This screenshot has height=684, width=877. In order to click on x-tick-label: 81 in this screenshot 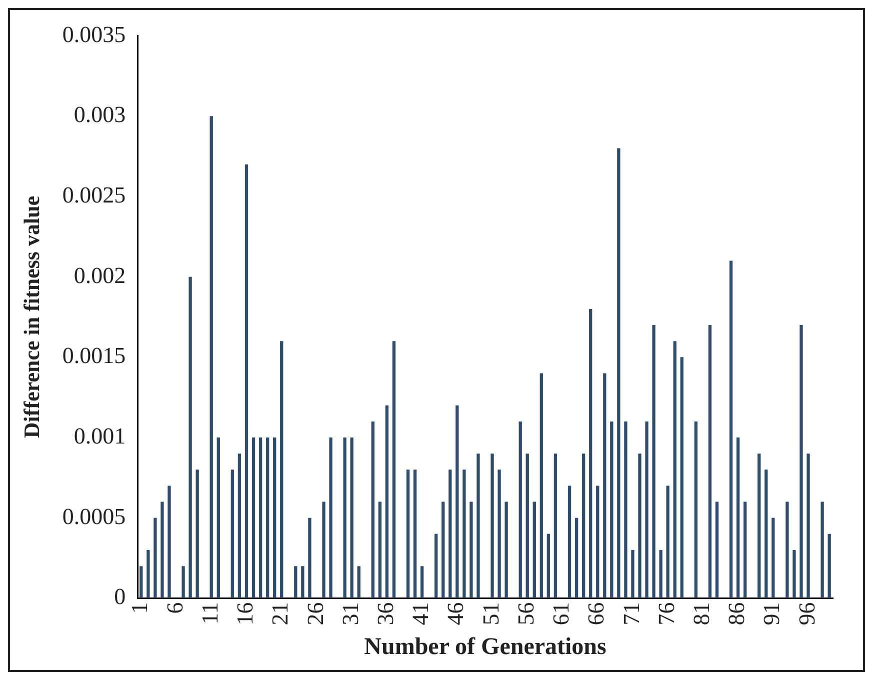, I will do `click(701, 614)`.